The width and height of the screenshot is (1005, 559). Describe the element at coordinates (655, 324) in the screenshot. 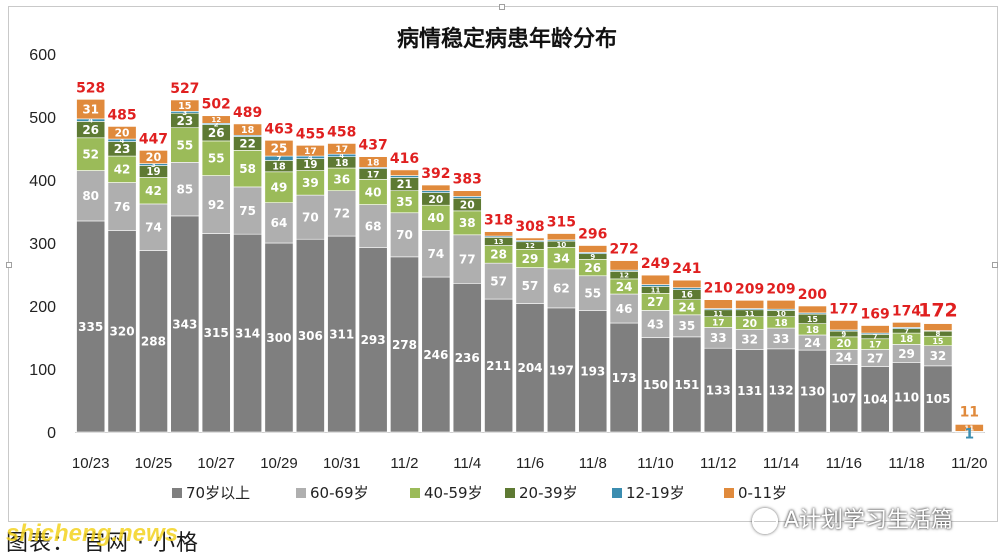

I see `bar-segment-label: 43` at that location.